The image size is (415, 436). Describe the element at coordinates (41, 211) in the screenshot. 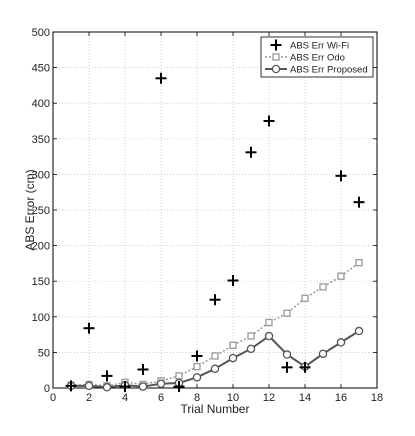

I see `y-tick-label: 250` at that location.